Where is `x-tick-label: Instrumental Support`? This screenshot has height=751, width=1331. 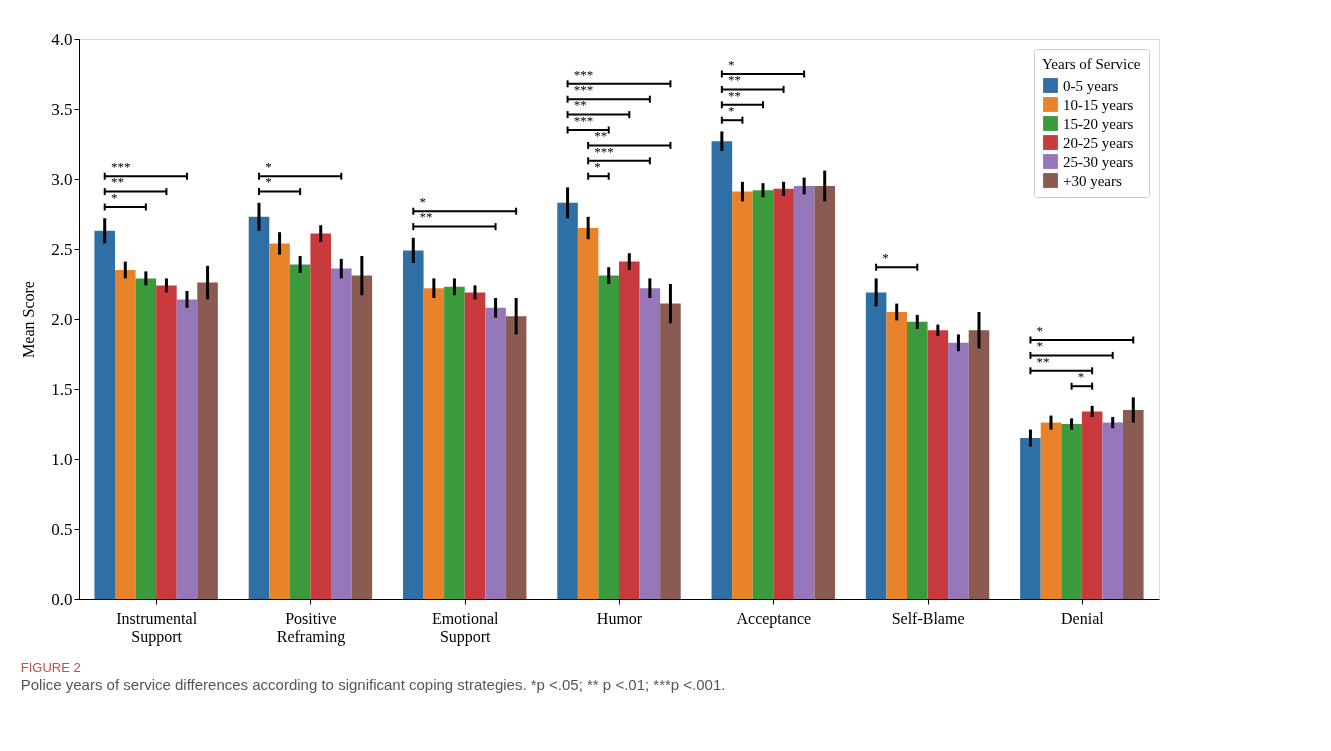
x-tick-label: Instrumental Support is located at coordinates (157, 627).